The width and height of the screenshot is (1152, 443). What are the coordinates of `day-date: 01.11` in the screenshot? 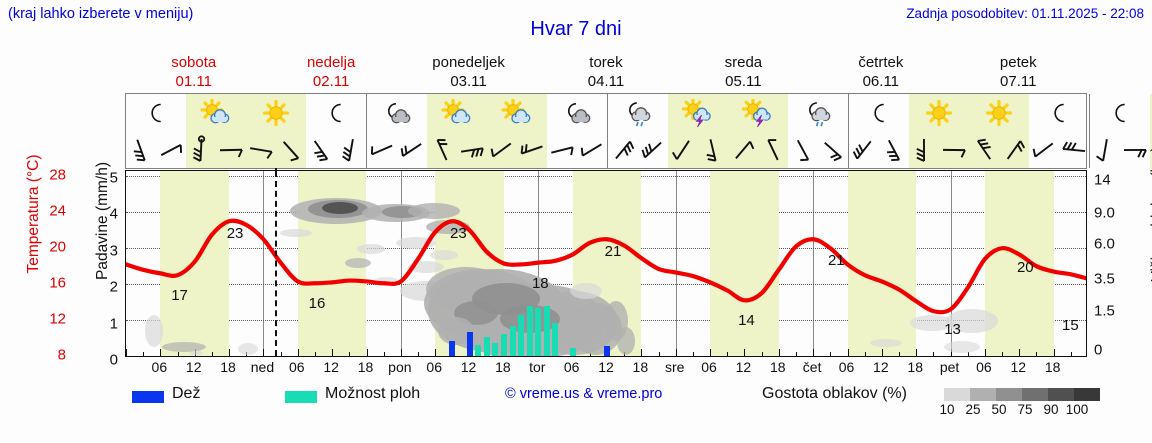 It's located at (193, 81).